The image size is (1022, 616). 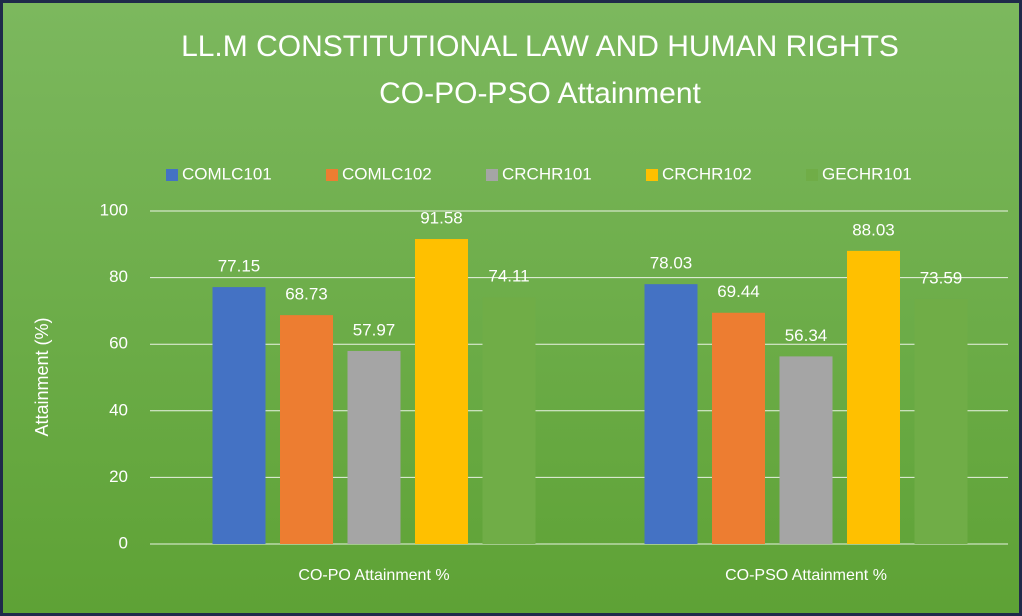 I want to click on x-tick-label: CO-PO Attainment %, so click(x=373, y=575).